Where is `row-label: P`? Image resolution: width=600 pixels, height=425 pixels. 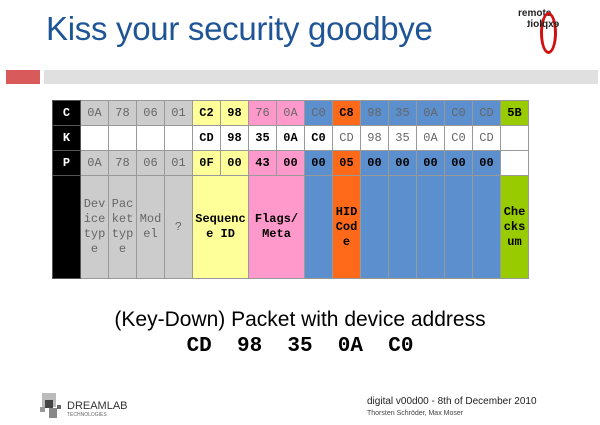 row-label: P is located at coordinates (66, 163).